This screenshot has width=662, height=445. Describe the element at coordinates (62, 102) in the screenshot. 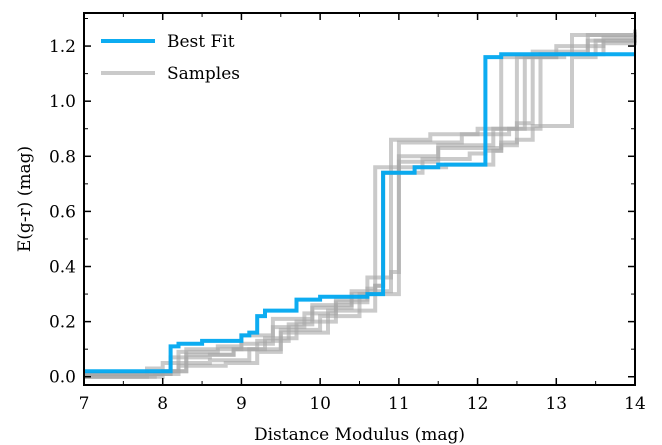

I see `y-tick-label-1.0: 1.0` at that location.